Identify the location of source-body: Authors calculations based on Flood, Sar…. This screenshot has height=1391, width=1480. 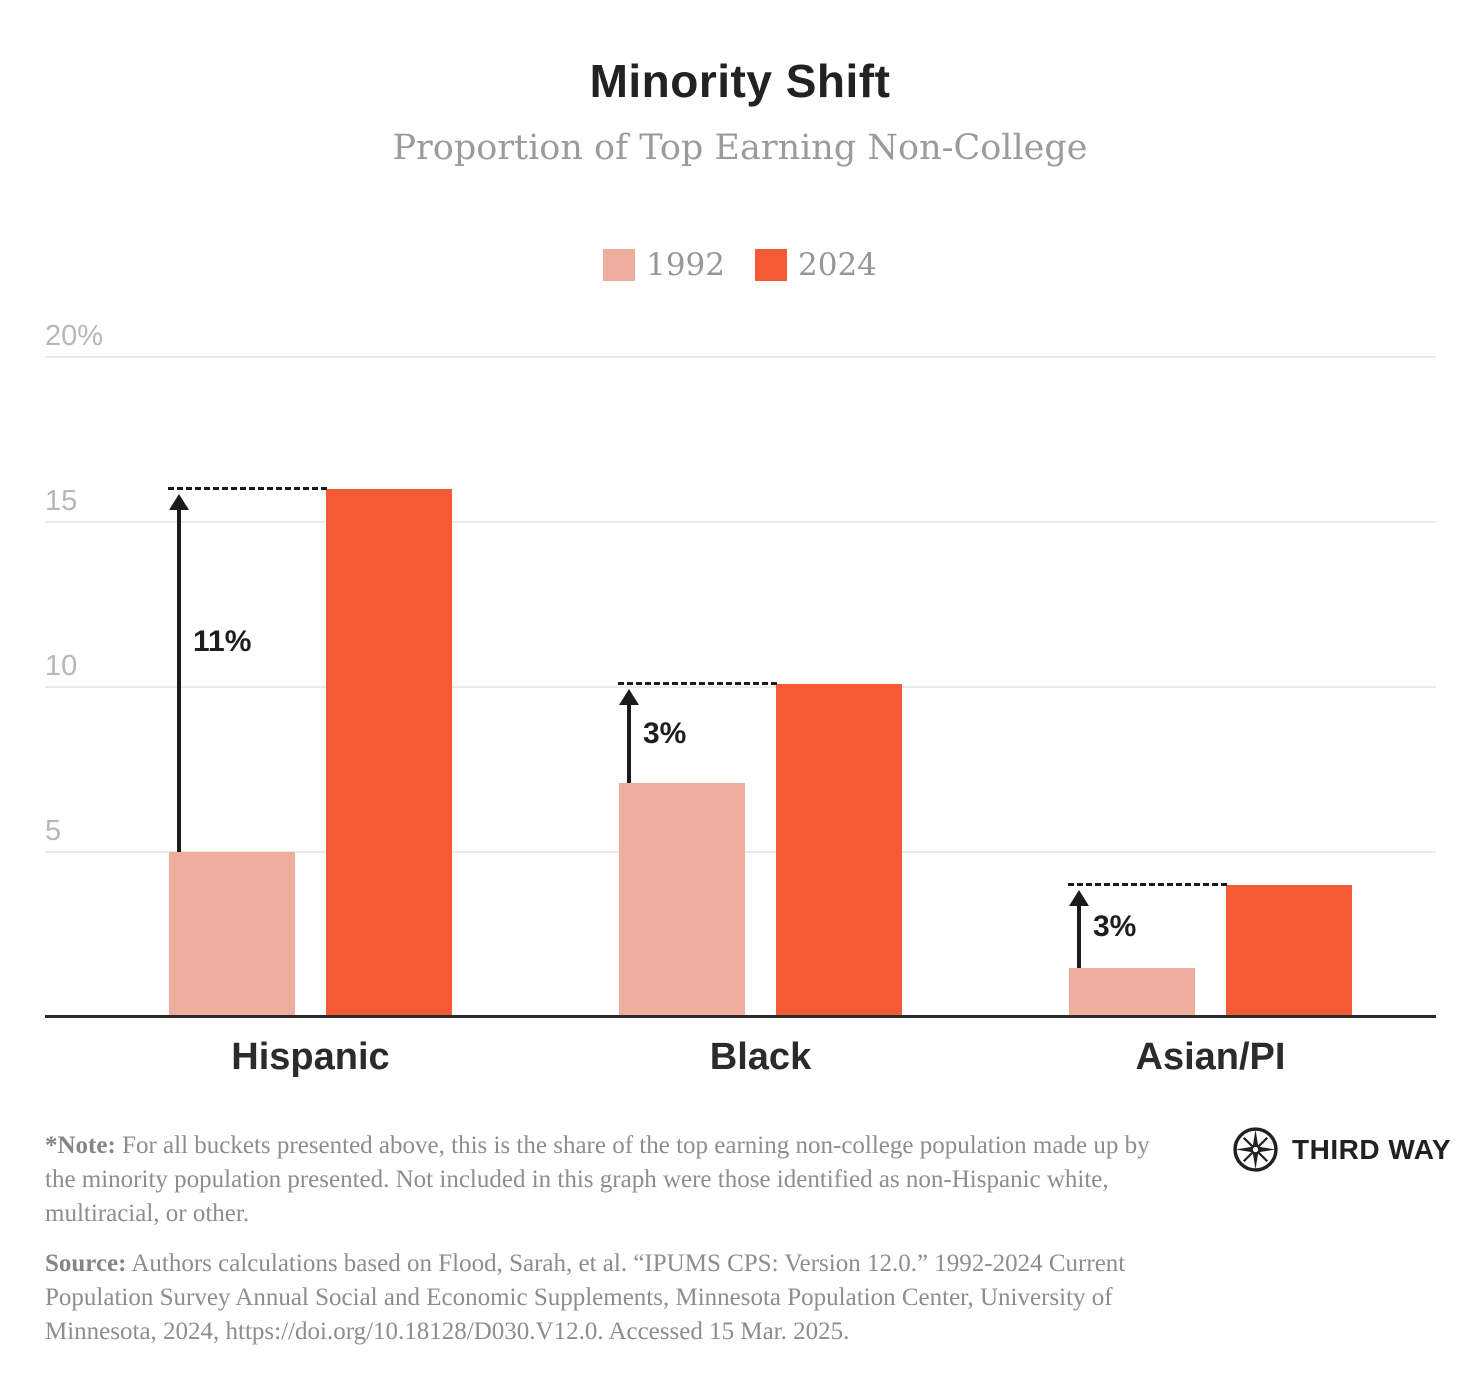
(585, 1297).